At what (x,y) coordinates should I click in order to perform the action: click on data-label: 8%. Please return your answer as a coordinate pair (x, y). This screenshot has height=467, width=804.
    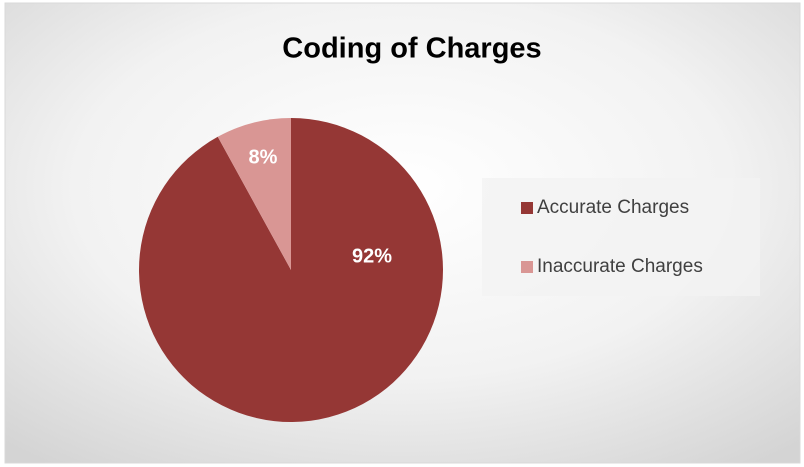
    Looking at the image, I should click on (263, 157).